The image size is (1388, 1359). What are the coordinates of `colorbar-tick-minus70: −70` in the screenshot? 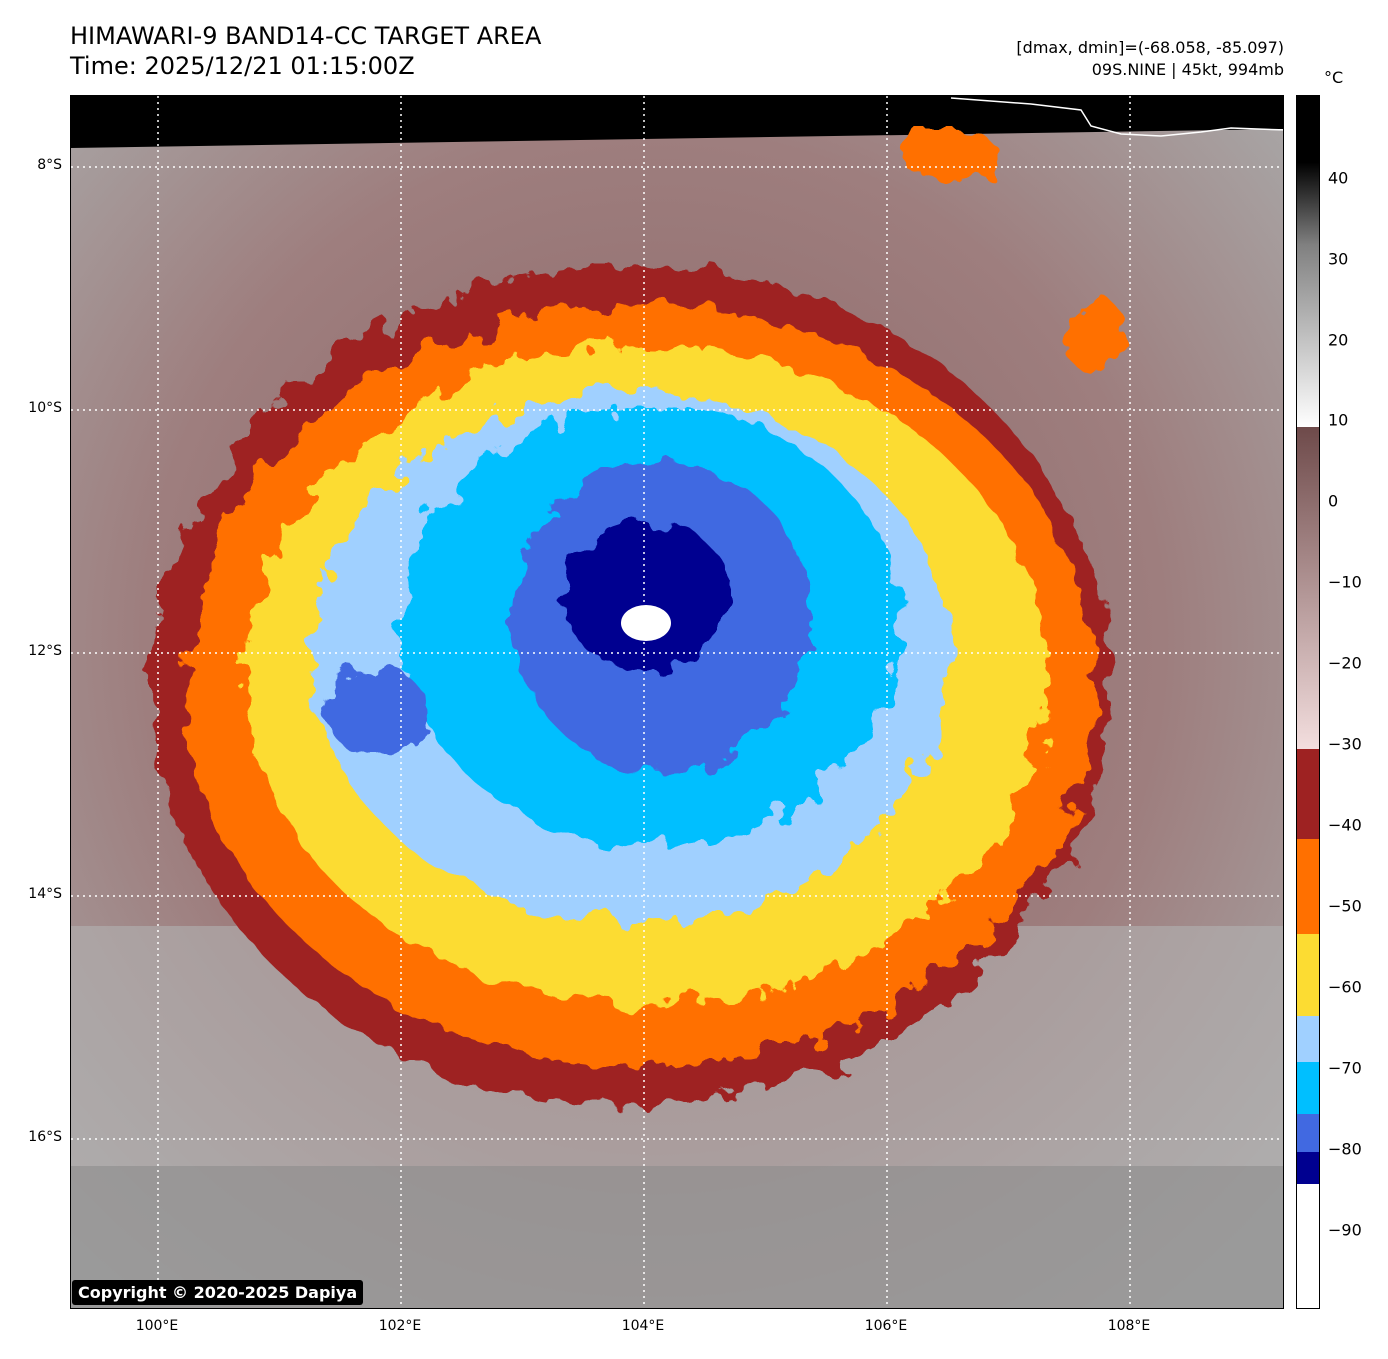 It's located at (1345, 1068).